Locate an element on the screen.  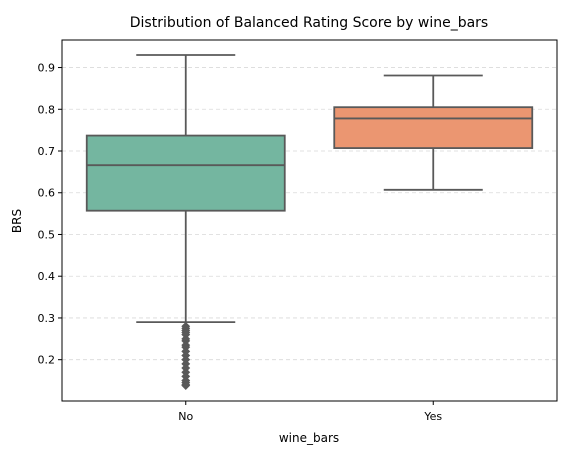
y-tick-label: 0.4 is located at coordinates (47, 276).